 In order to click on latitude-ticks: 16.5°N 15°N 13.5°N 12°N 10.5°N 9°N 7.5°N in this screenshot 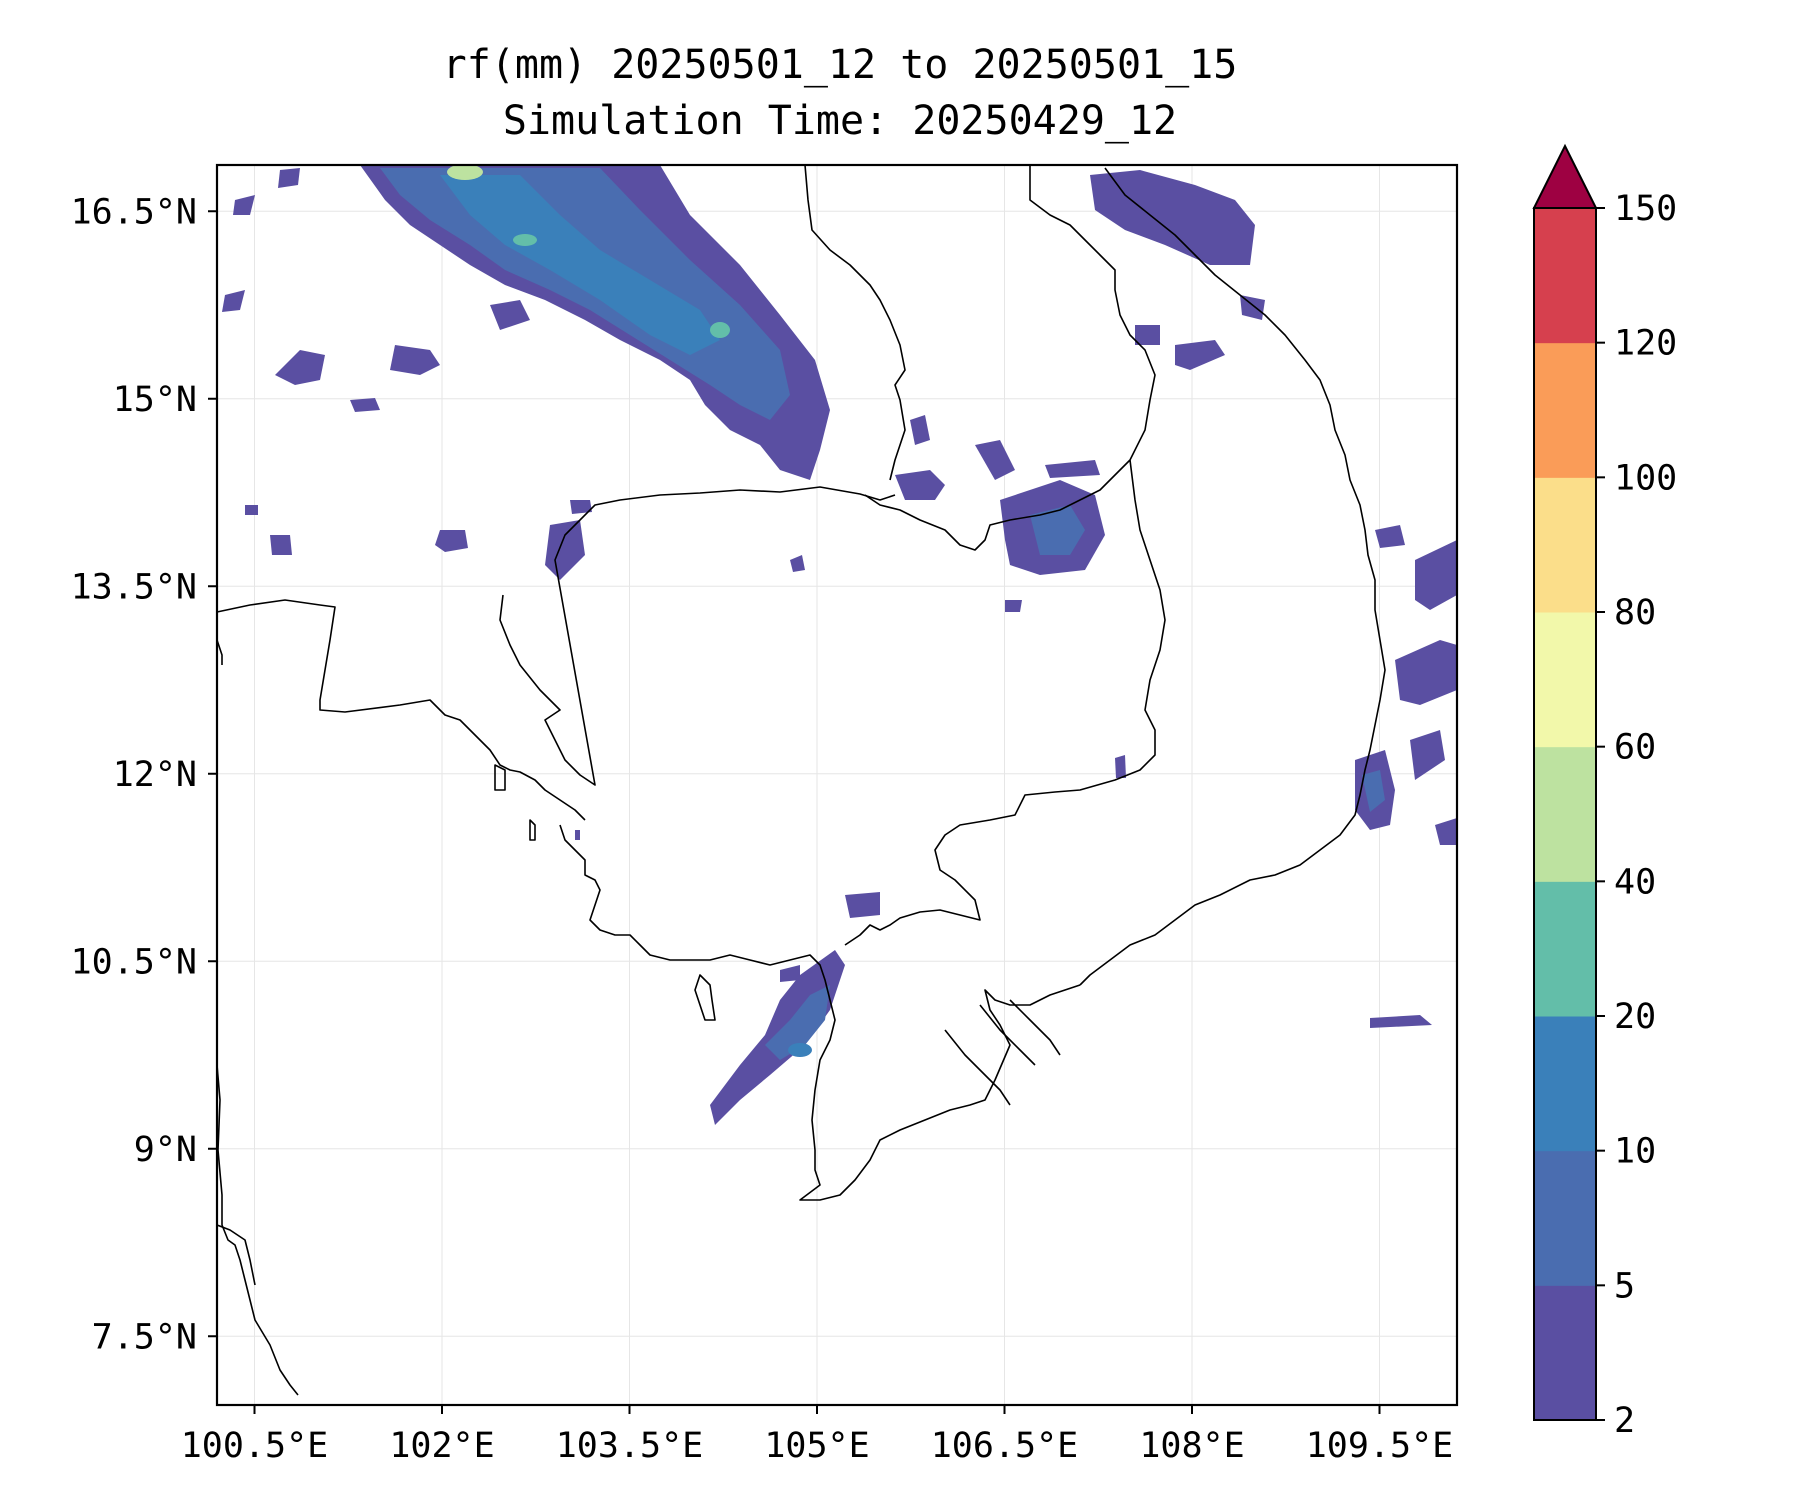, I will do `click(144, 774)`.